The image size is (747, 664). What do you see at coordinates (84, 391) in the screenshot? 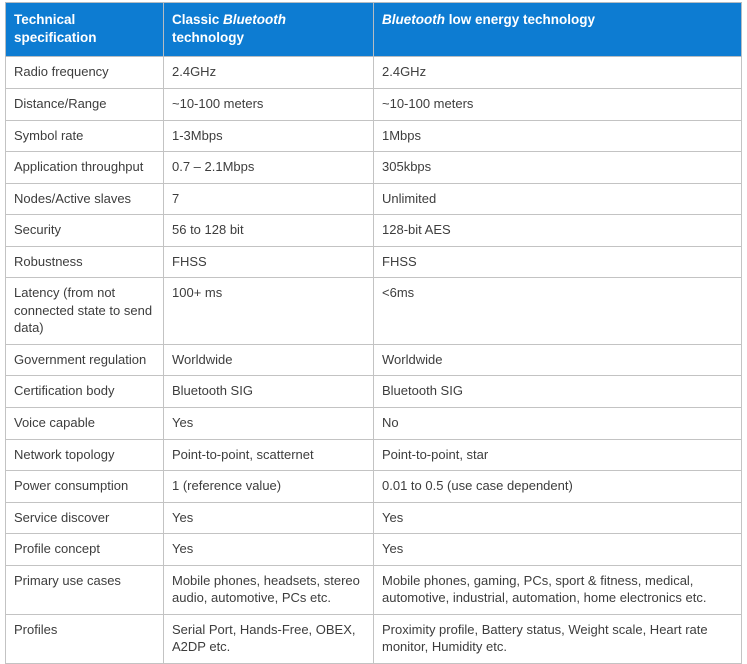
I see `spec-label-cell: Certification body` at bounding box center [84, 391].